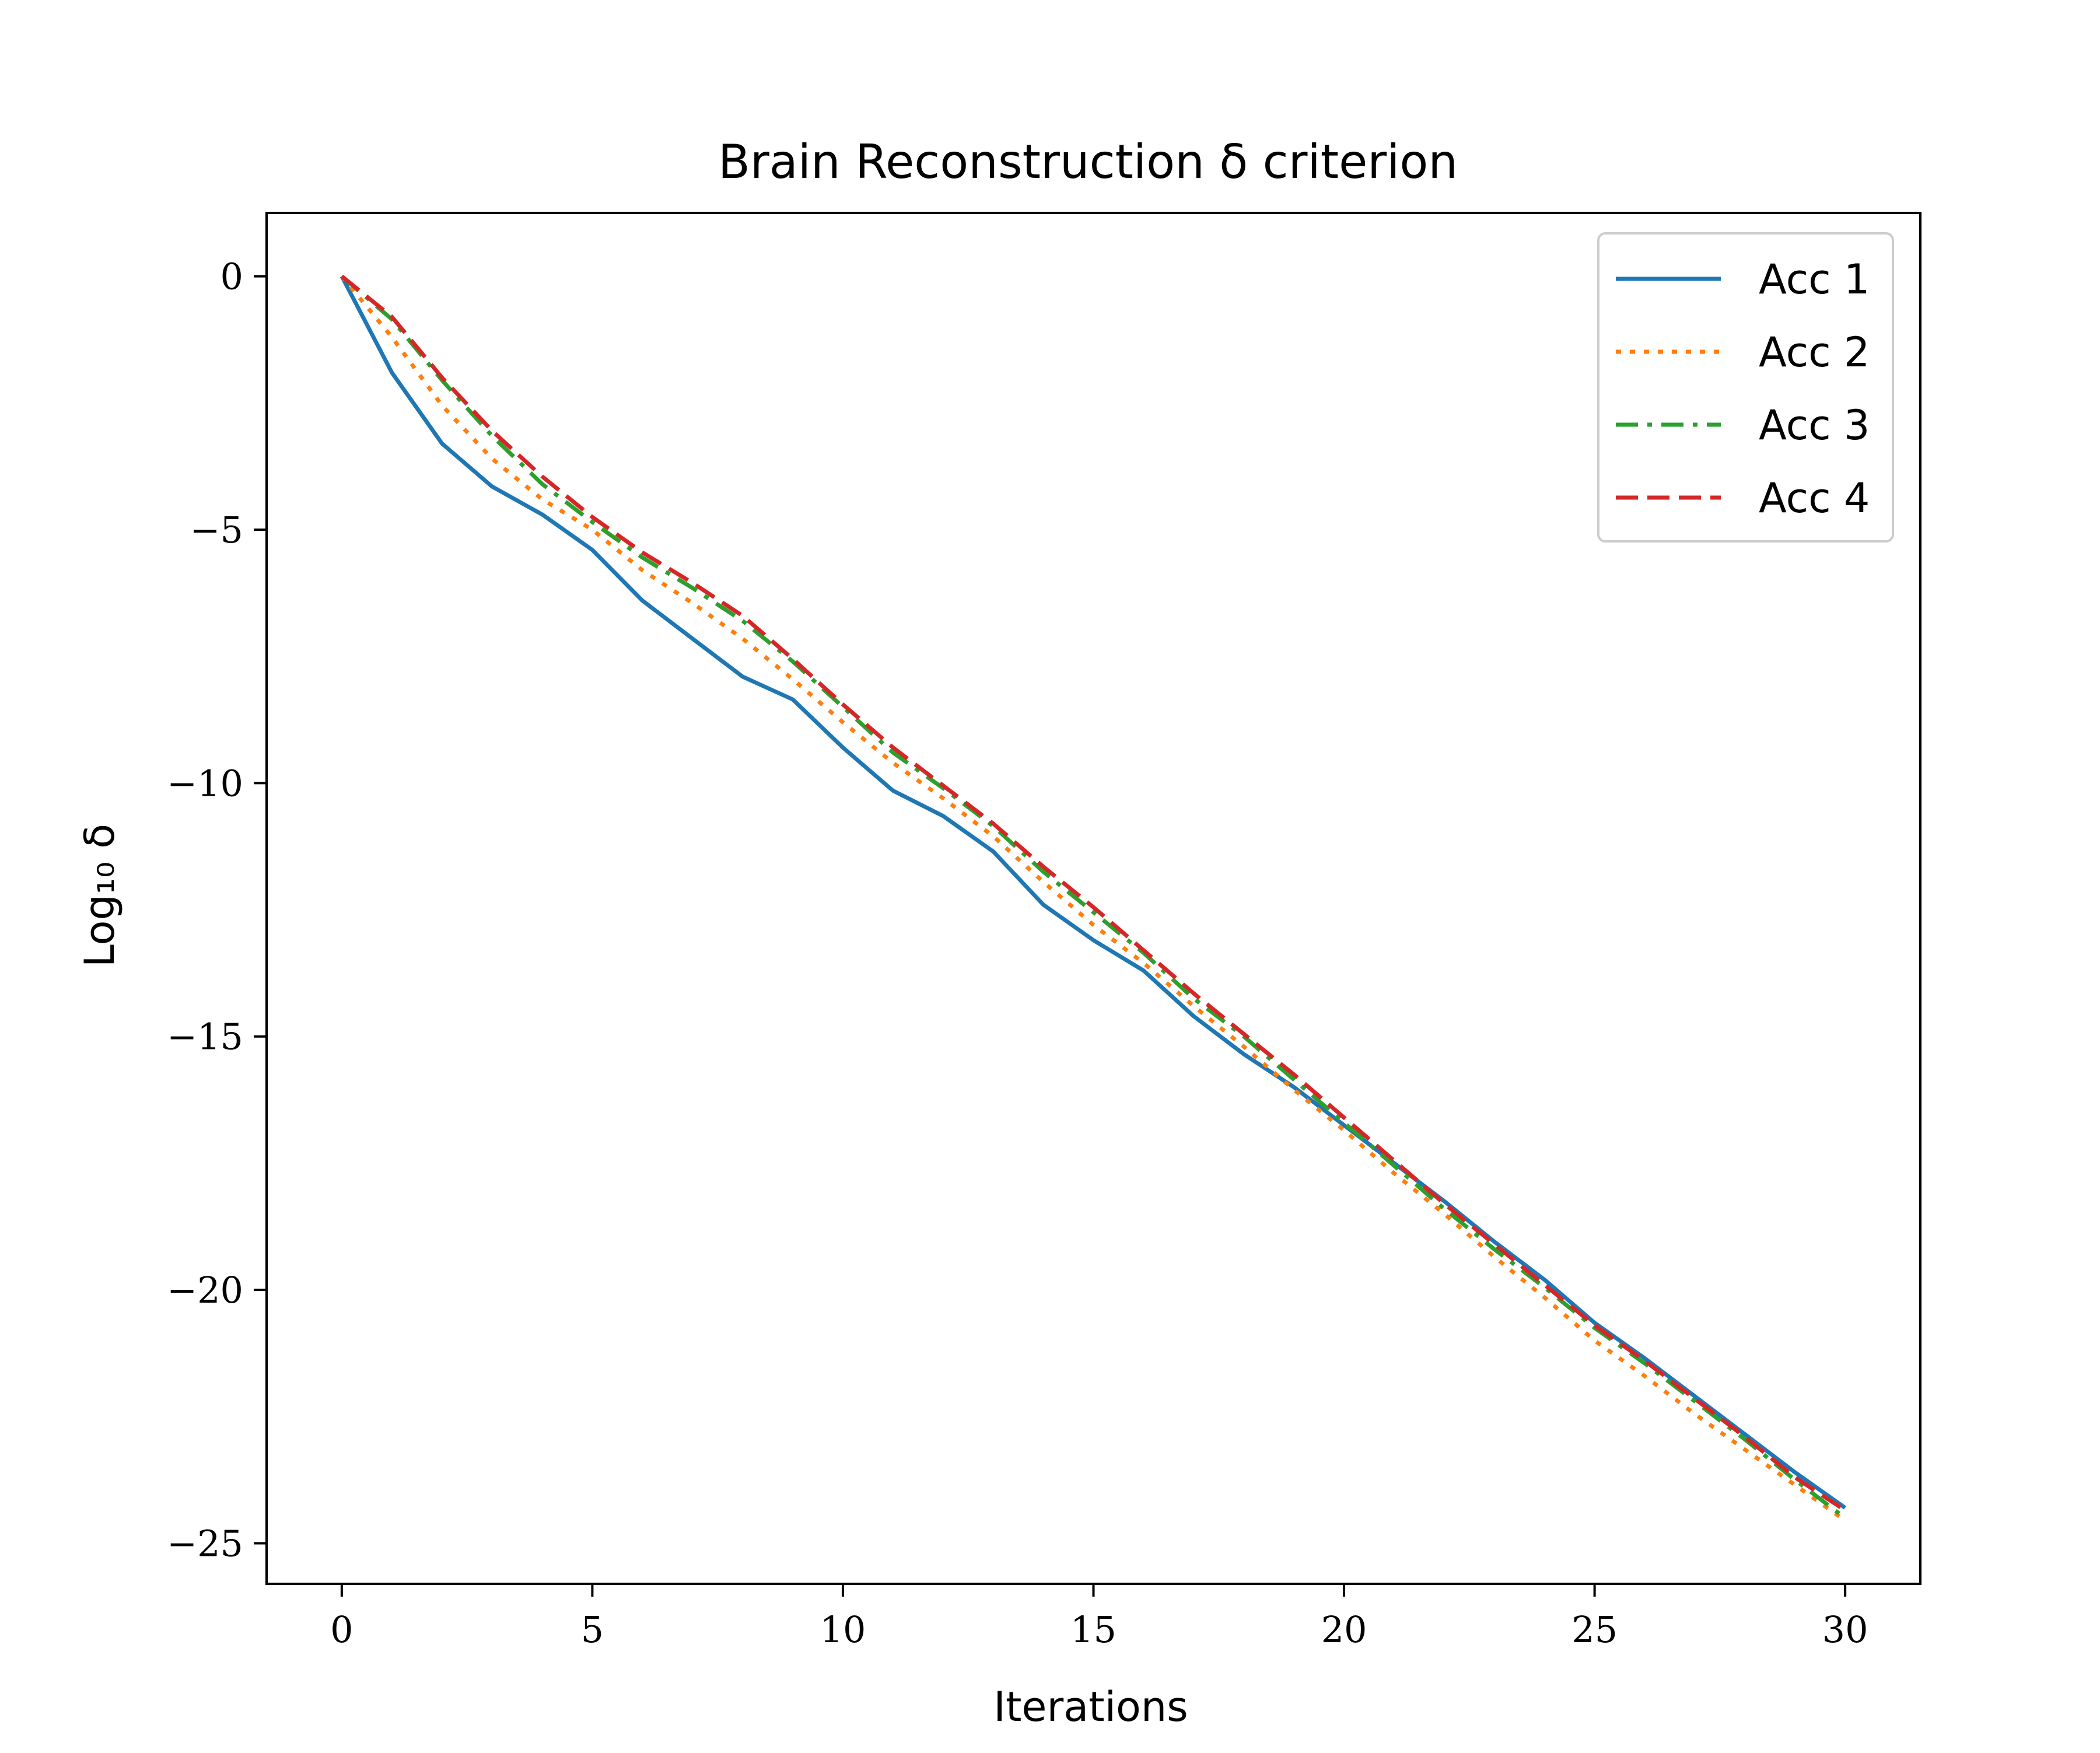  I want to click on x-tick-label: 30, so click(1845, 1629).